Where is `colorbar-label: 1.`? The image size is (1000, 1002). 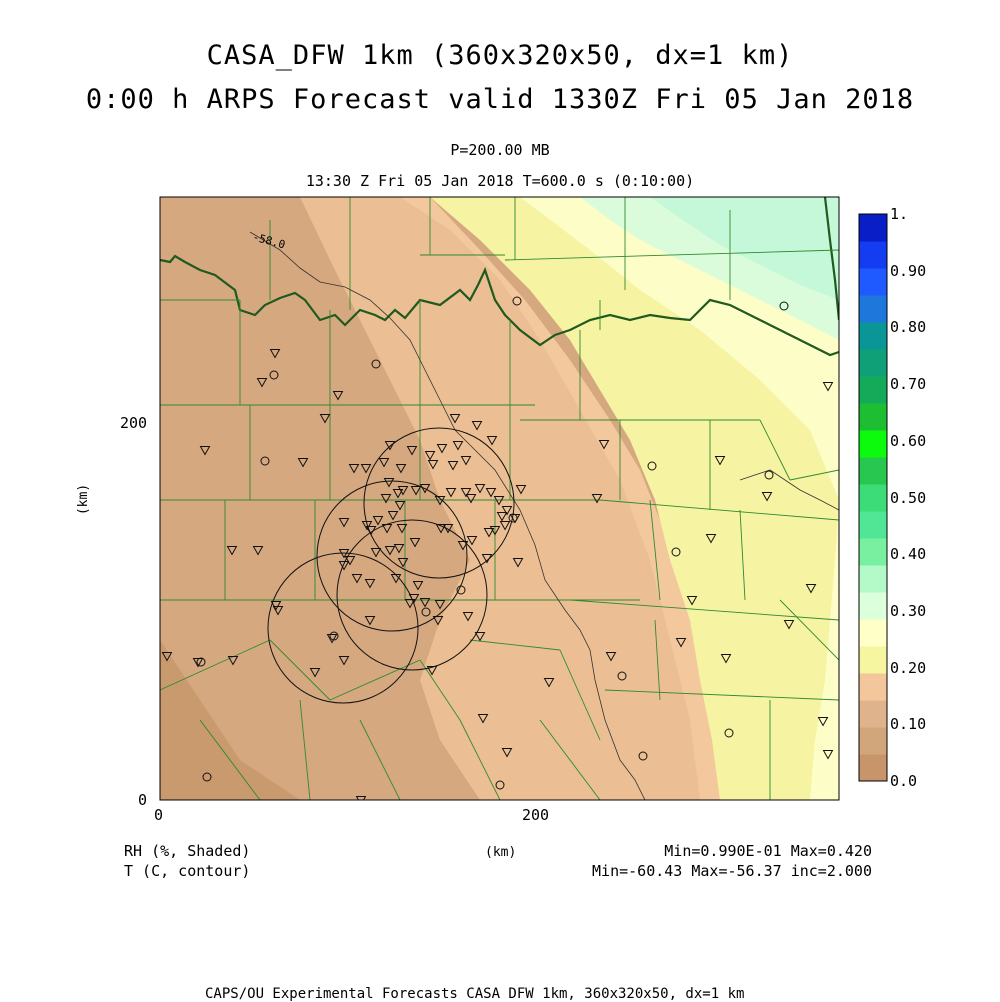
colorbar-label: 1. is located at coordinates (899, 214).